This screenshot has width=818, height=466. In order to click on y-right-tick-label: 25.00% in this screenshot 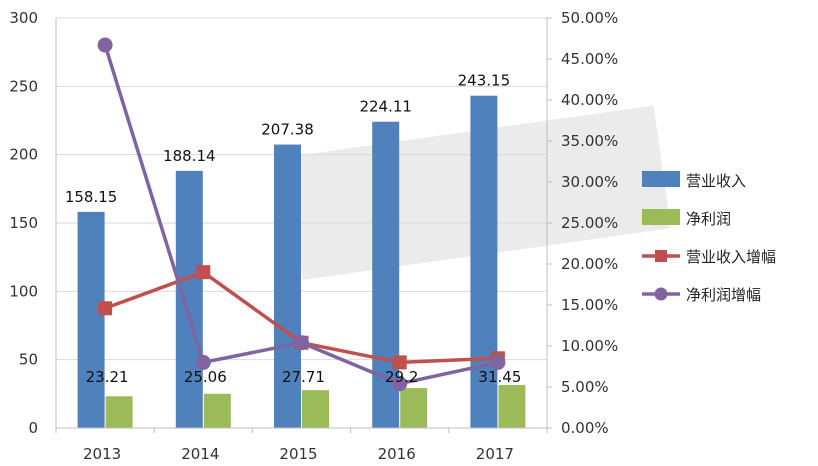, I will do `click(589, 223)`.